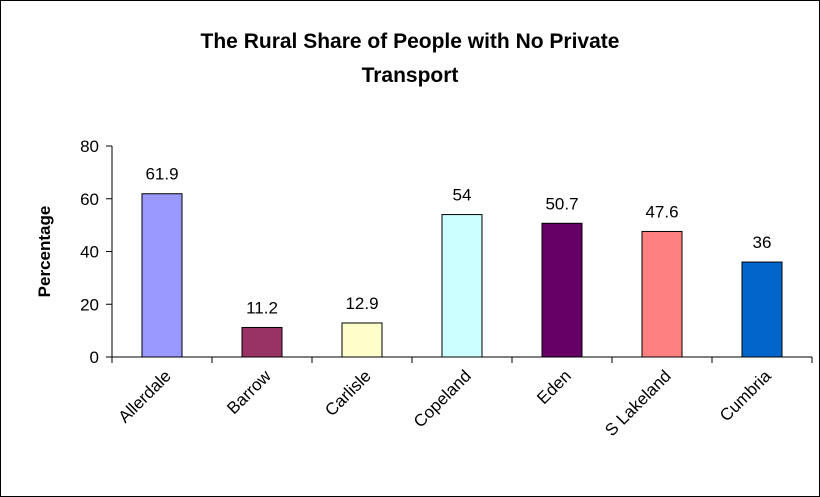  Describe the element at coordinates (638, 403) in the screenshot. I see `x-tick-label: S Lakeland` at that location.